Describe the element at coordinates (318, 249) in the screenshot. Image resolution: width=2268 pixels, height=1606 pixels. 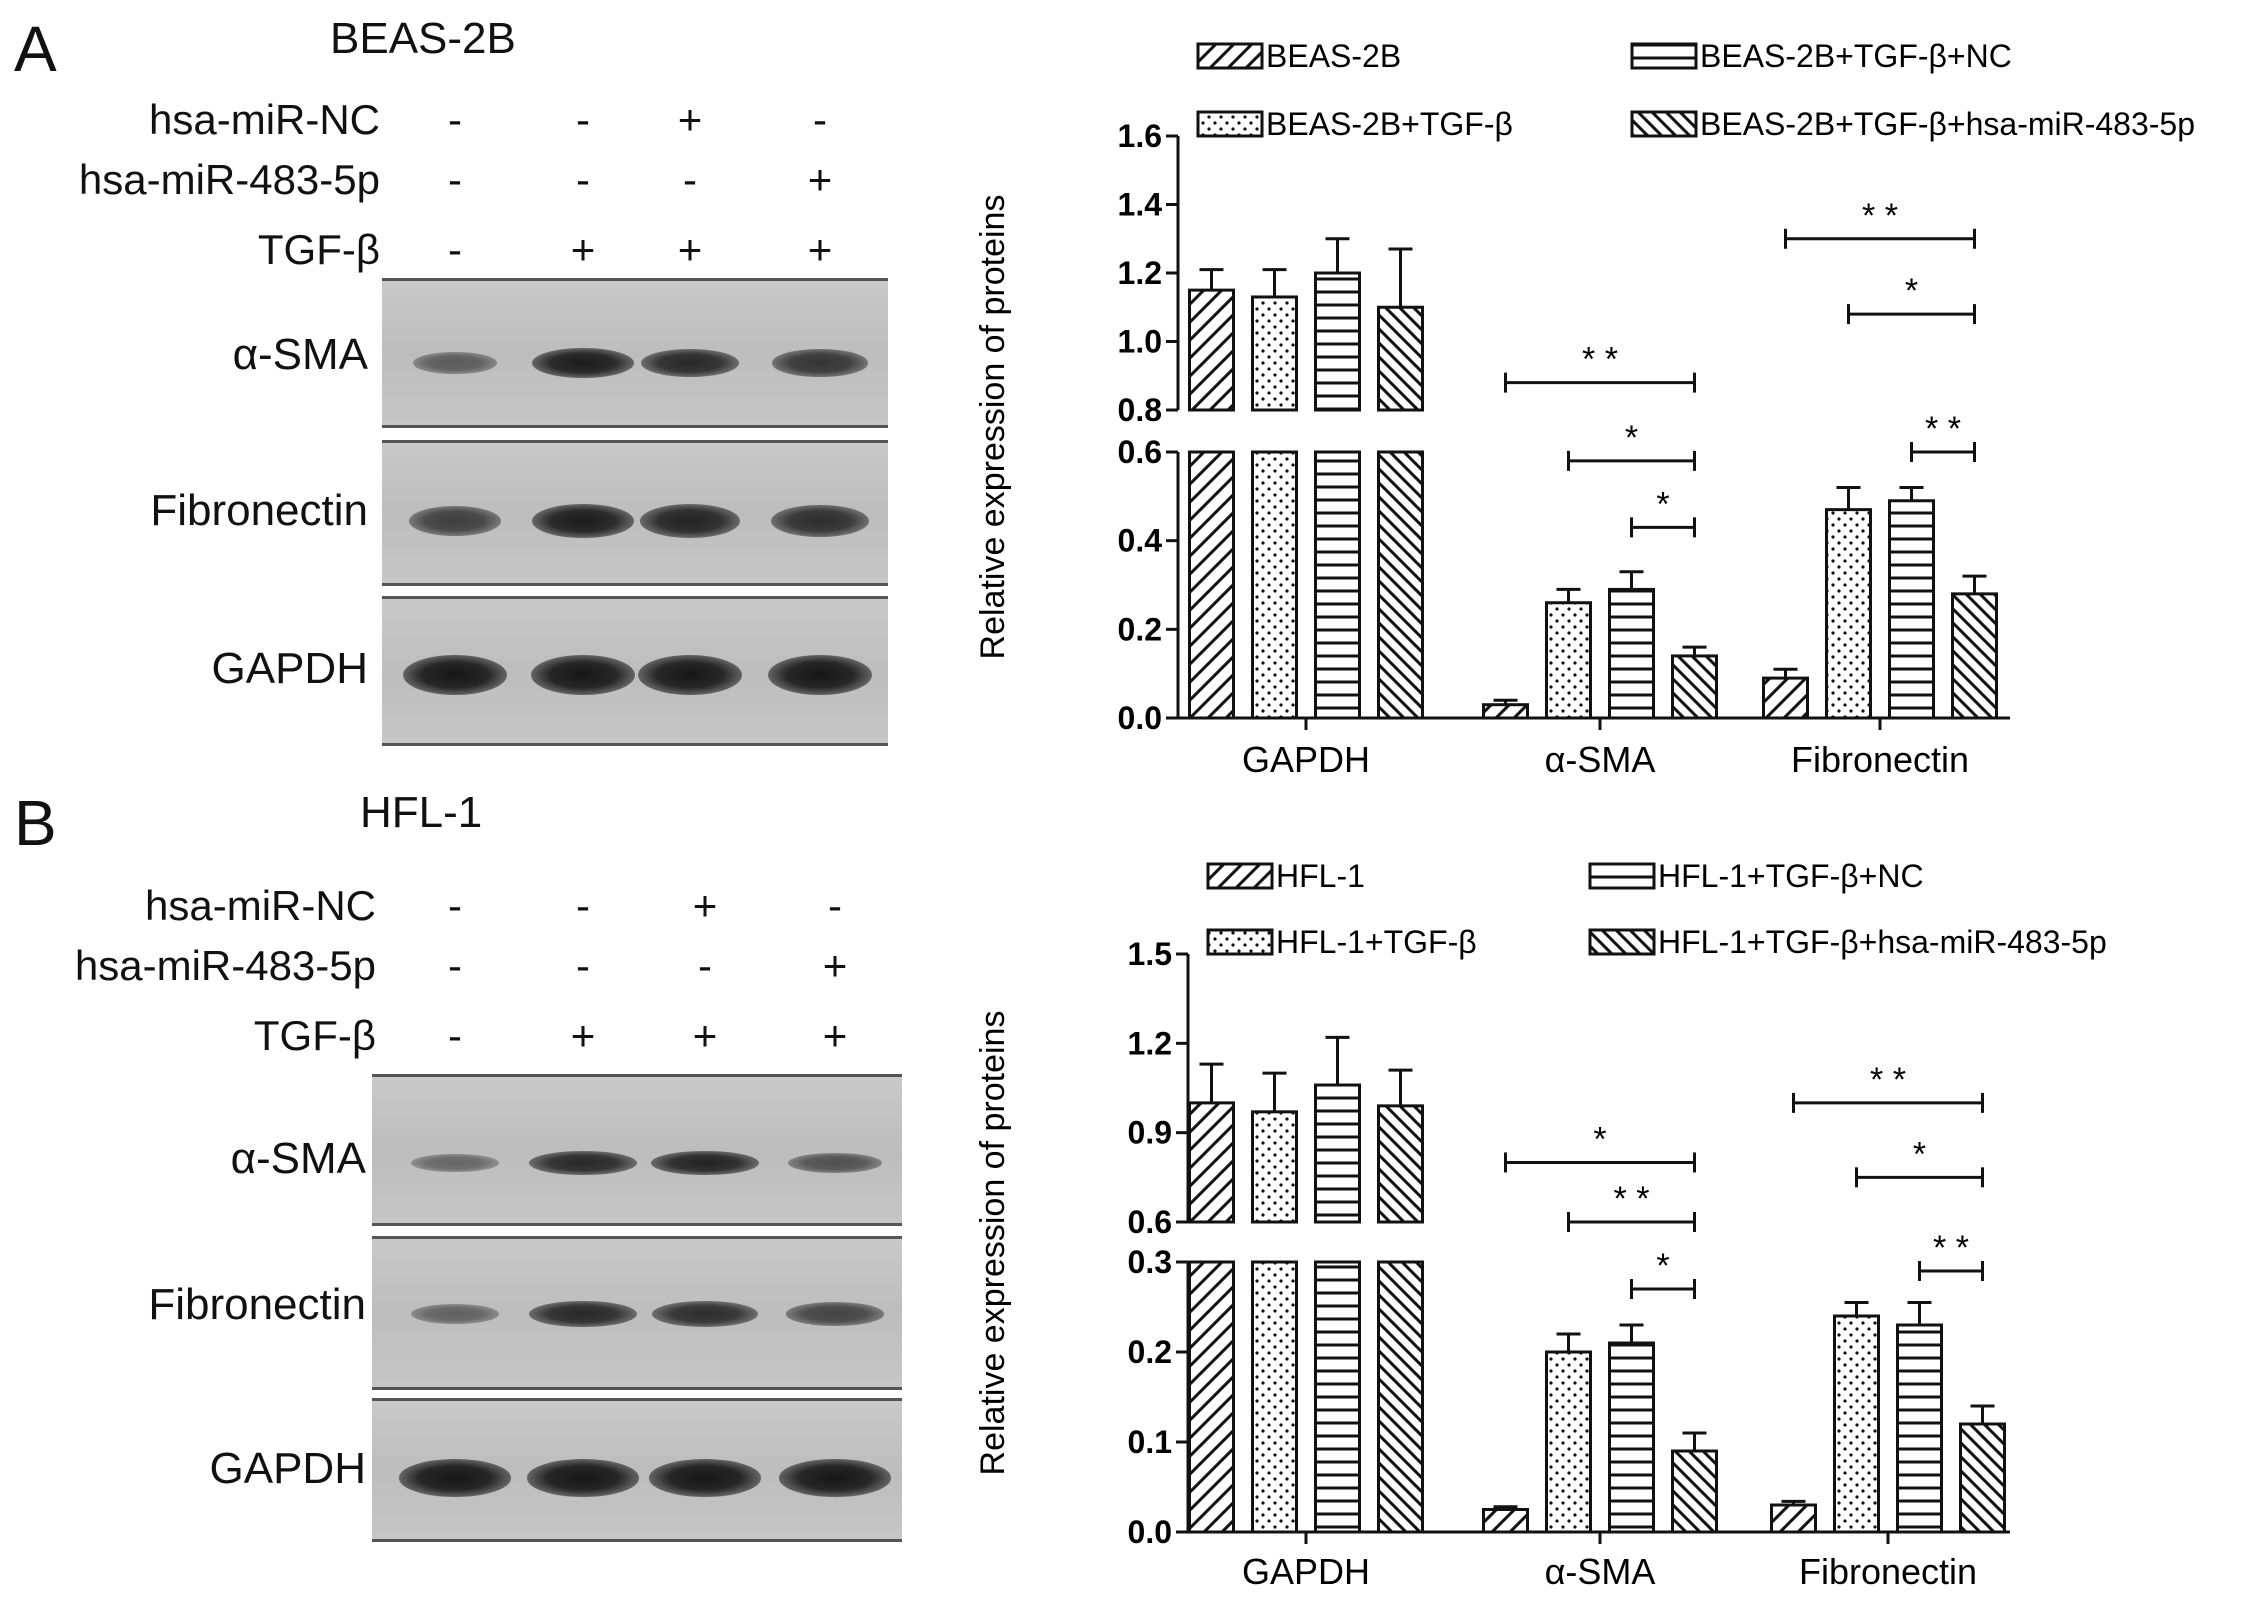
I see `condition-label-a-2: TGF-β` at that location.